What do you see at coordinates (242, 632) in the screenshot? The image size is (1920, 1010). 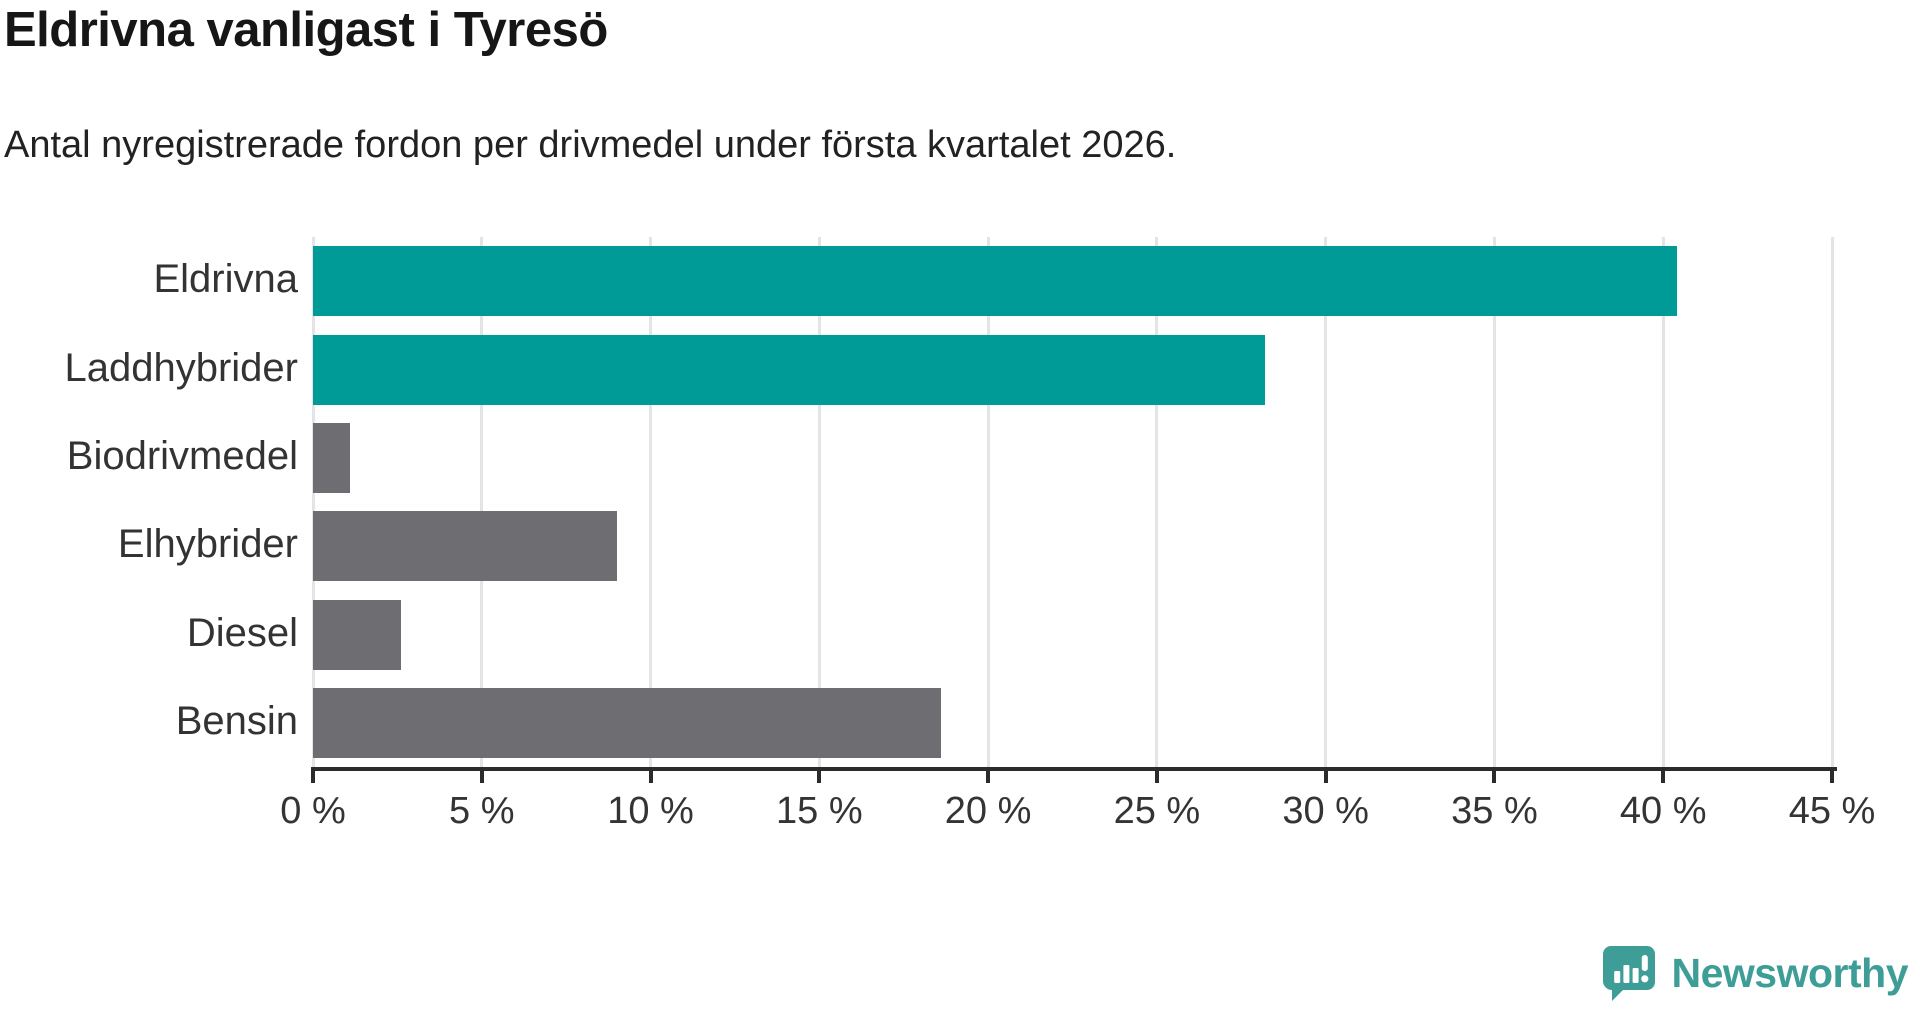 I see `category-label-diesel: Diesel` at bounding box center [242, 632].